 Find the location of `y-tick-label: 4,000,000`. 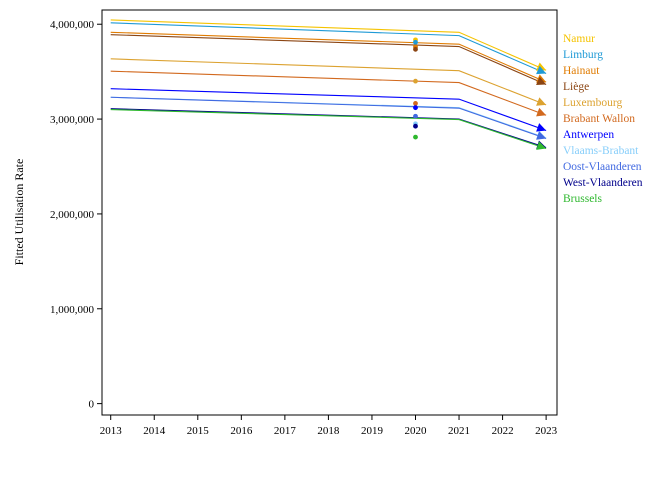

y-tick-label: 4,000,000 is located at coordinates (72, 25).